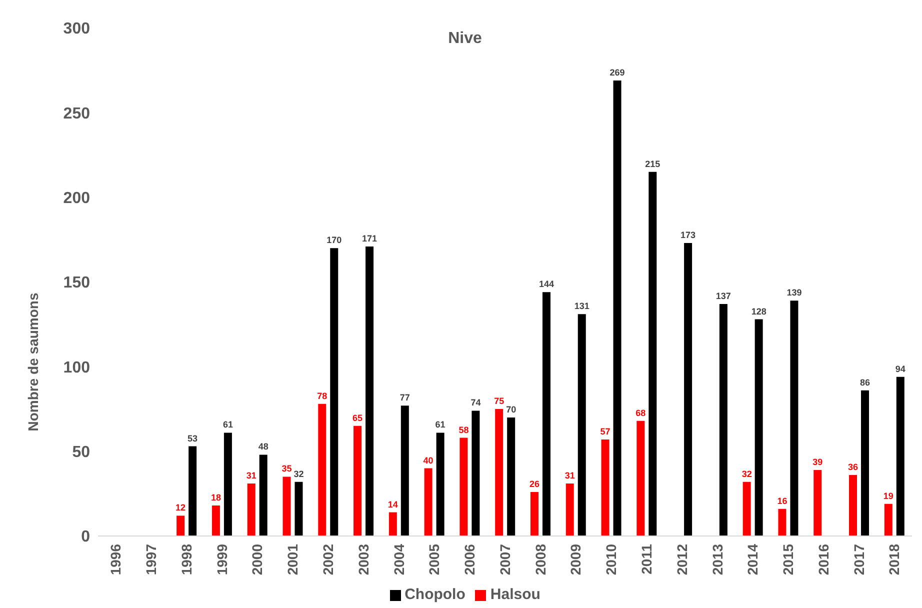 This screenshot has height=608, width=922. What do you see at coordinates (888, 495) in the screenshot?
I see `data-label: 19` at bounding box center [888, 495].